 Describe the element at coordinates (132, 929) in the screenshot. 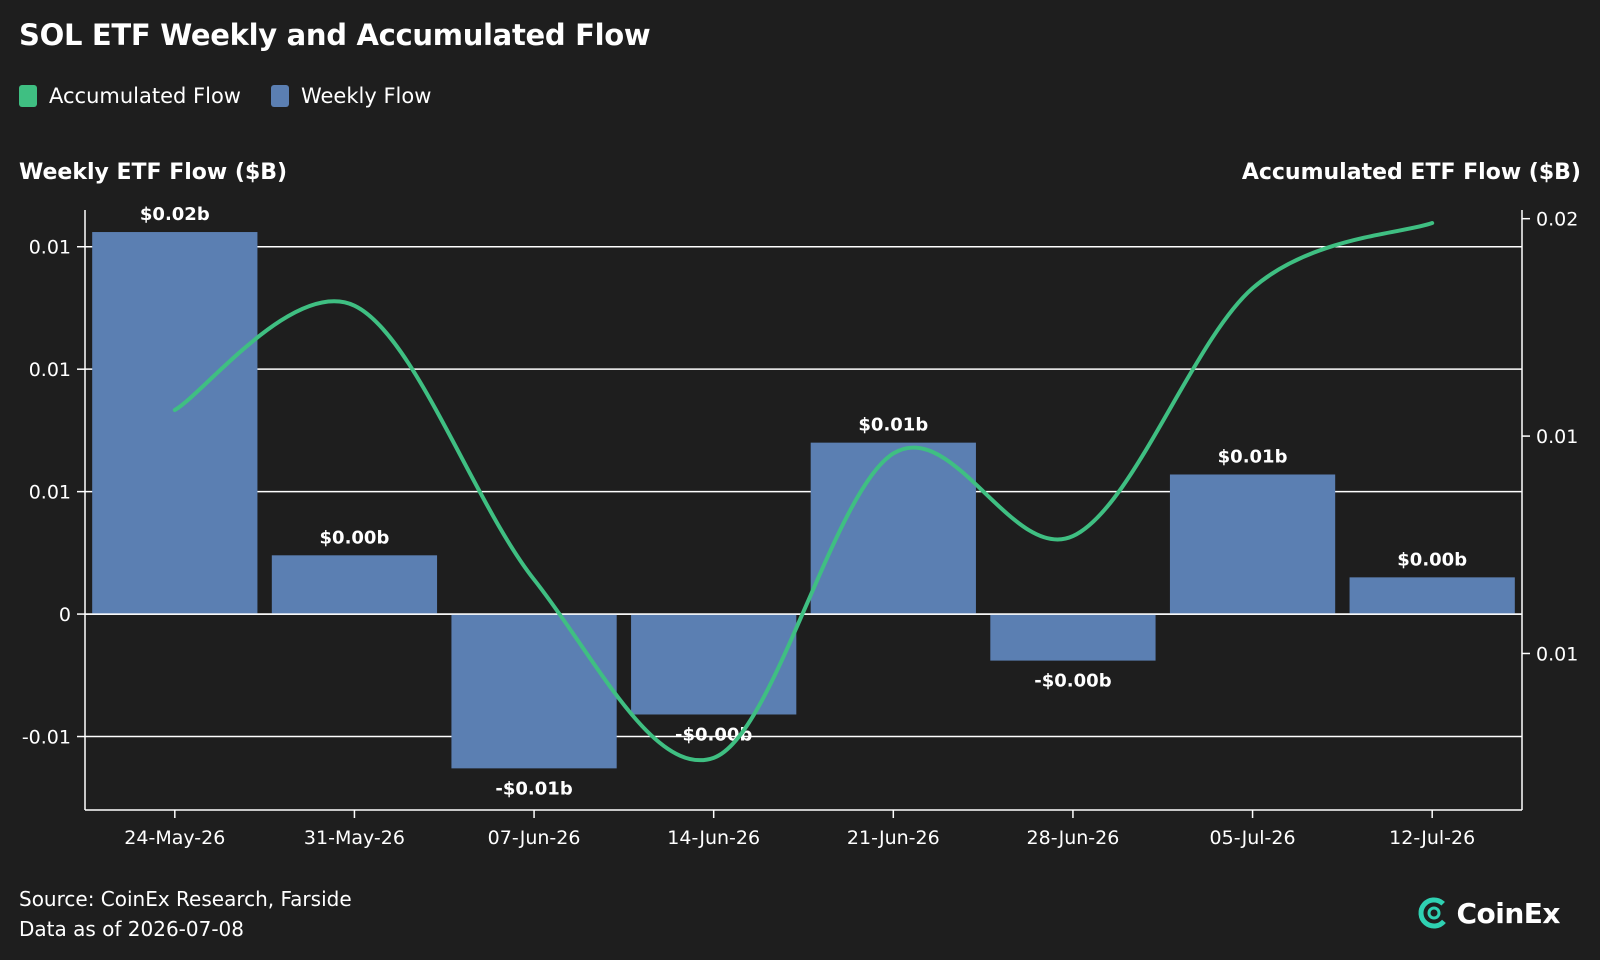

I see `data-date-note: Data as of 2026-07-08` at that location.